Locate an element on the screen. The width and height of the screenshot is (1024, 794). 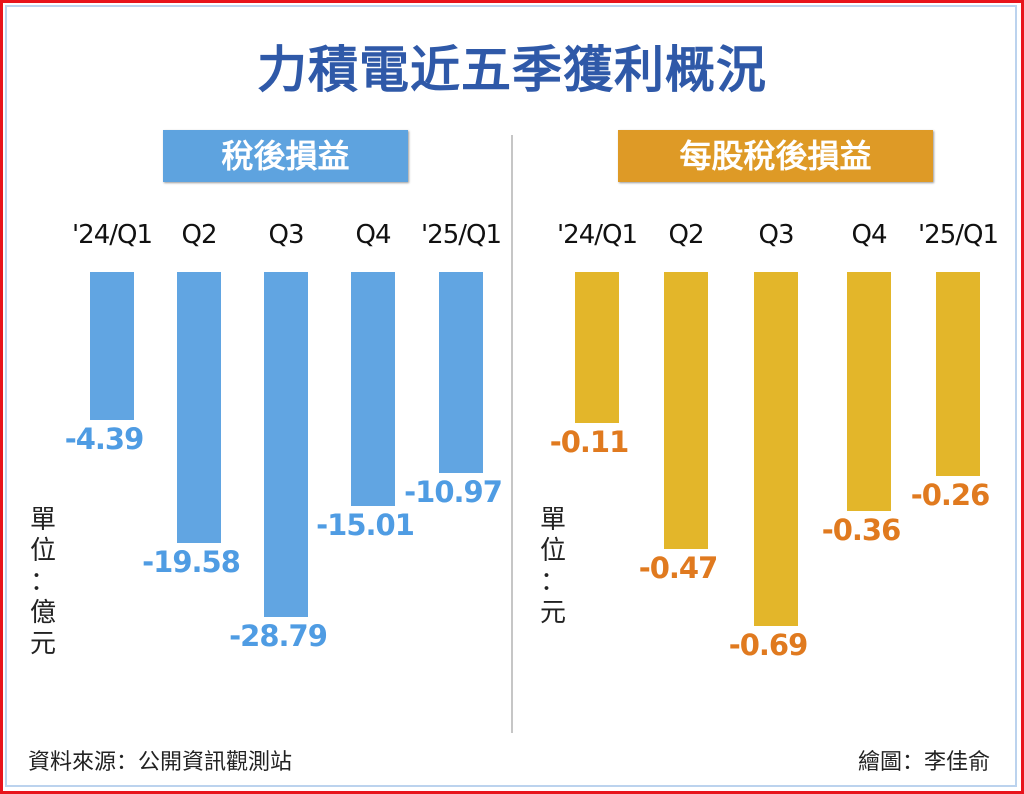
data-label: -10.97 is located at coordinates (453, 492).